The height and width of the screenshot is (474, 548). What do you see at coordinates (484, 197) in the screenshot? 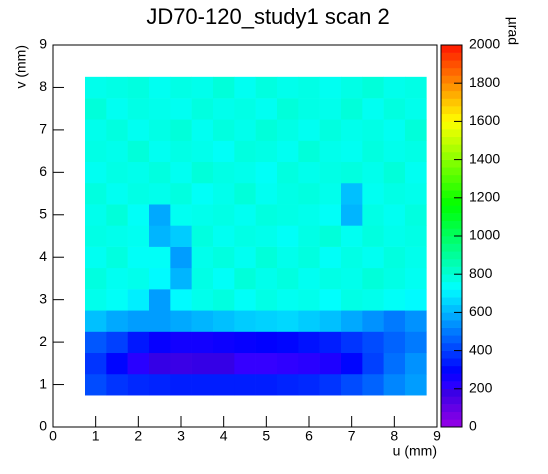
I see `z-tick-label: 1200` at bounding box center [484, 197].